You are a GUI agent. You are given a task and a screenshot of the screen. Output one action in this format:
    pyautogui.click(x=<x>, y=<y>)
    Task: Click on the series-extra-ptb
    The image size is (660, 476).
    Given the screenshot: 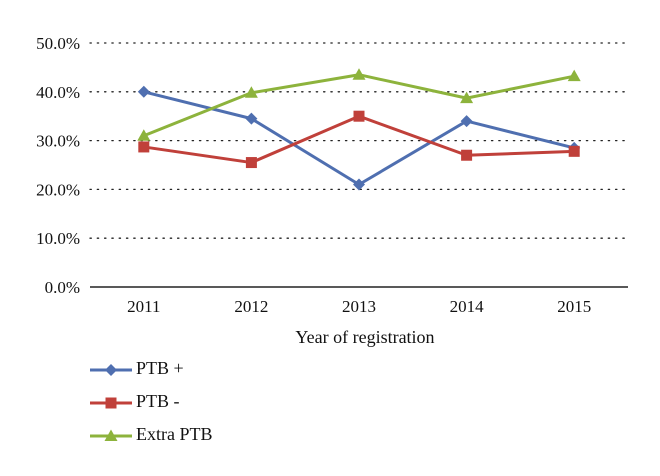 What is the action you would take?
    pyautogui.click(x=359, y=104)
    